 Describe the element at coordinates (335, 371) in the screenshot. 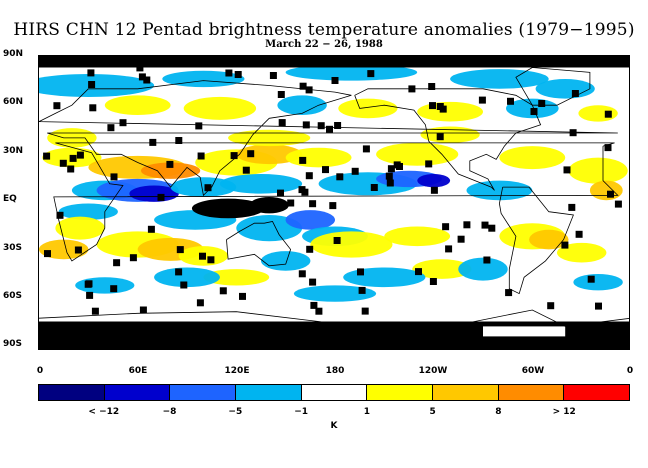

I see `lon-label: 180` at that location.